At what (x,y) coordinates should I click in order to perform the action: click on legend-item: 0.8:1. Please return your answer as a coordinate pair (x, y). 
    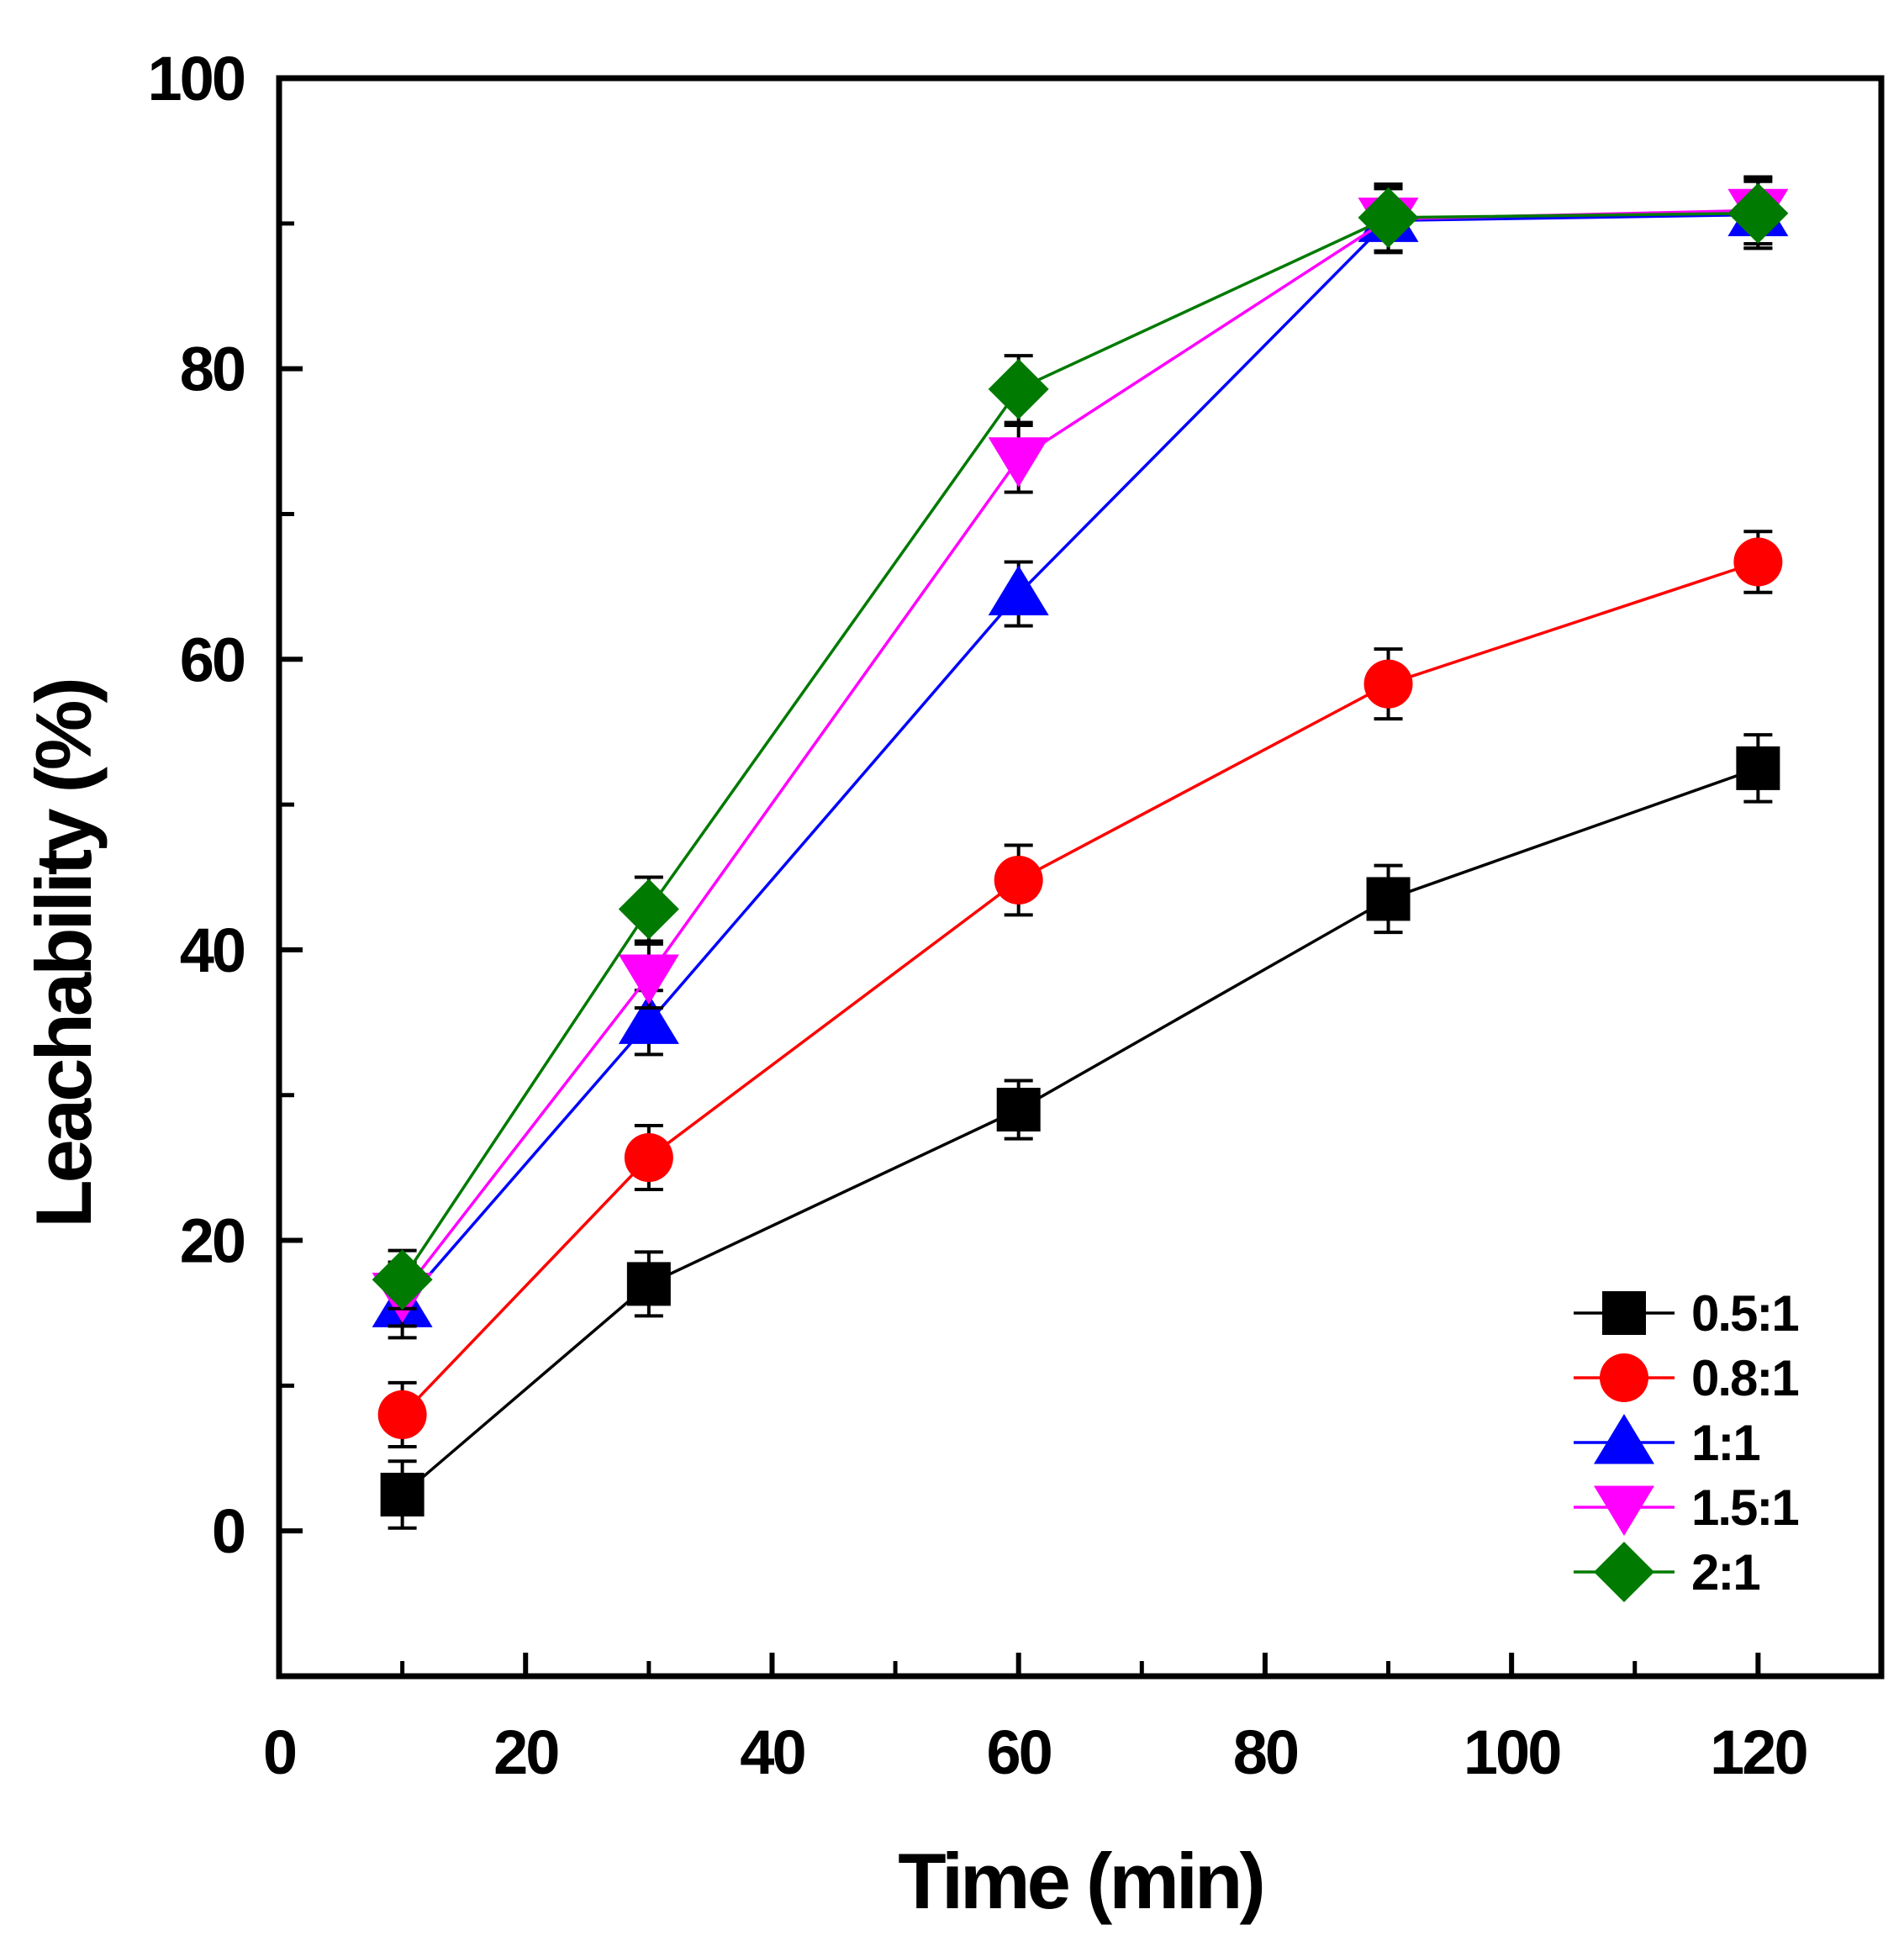
    Looking at the image, I should click on (1687, 1378).